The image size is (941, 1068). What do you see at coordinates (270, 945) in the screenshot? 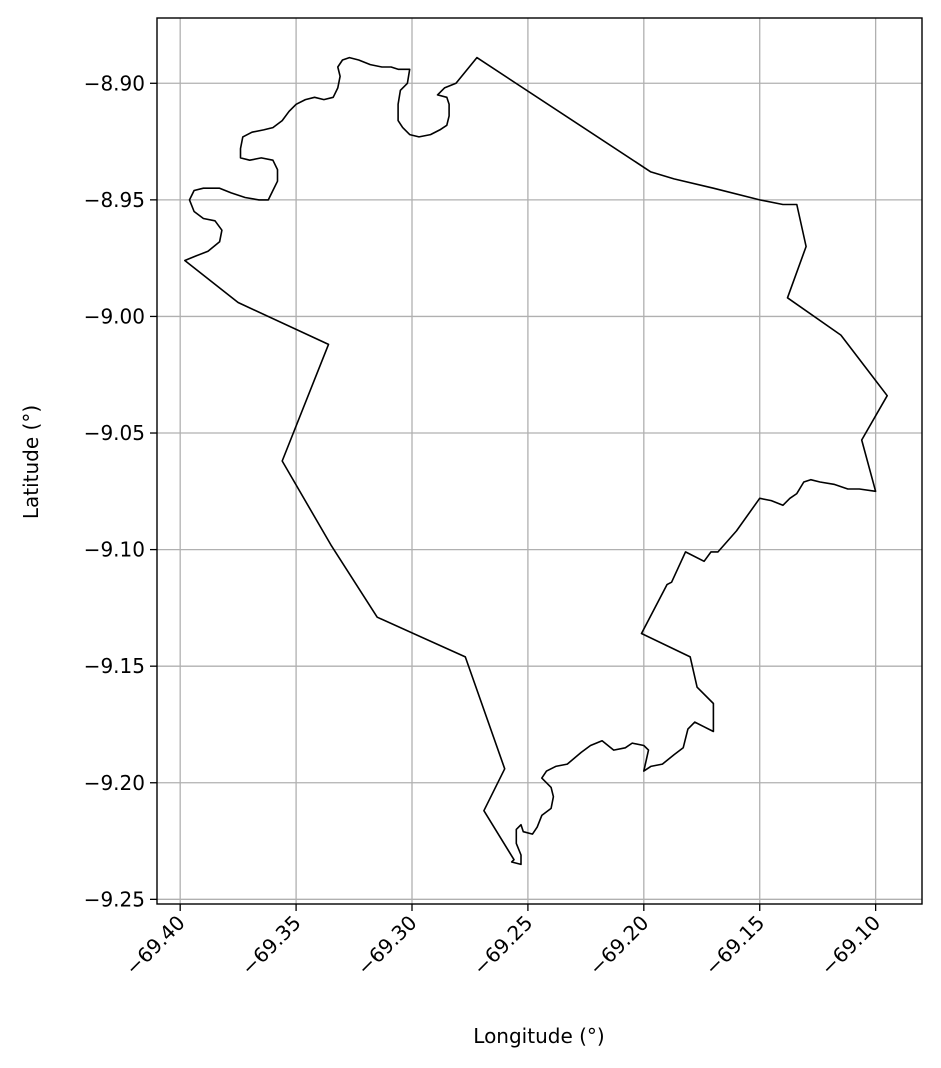
I see `x-tick-label: −69.35` at bounding box center [270, 945].